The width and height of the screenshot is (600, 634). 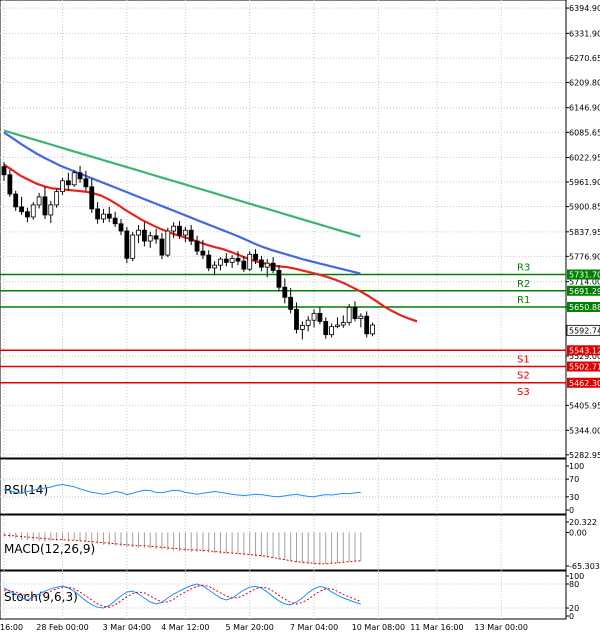 I want to click on price-tick-label: 5837.95, so click(x=584, y=232).